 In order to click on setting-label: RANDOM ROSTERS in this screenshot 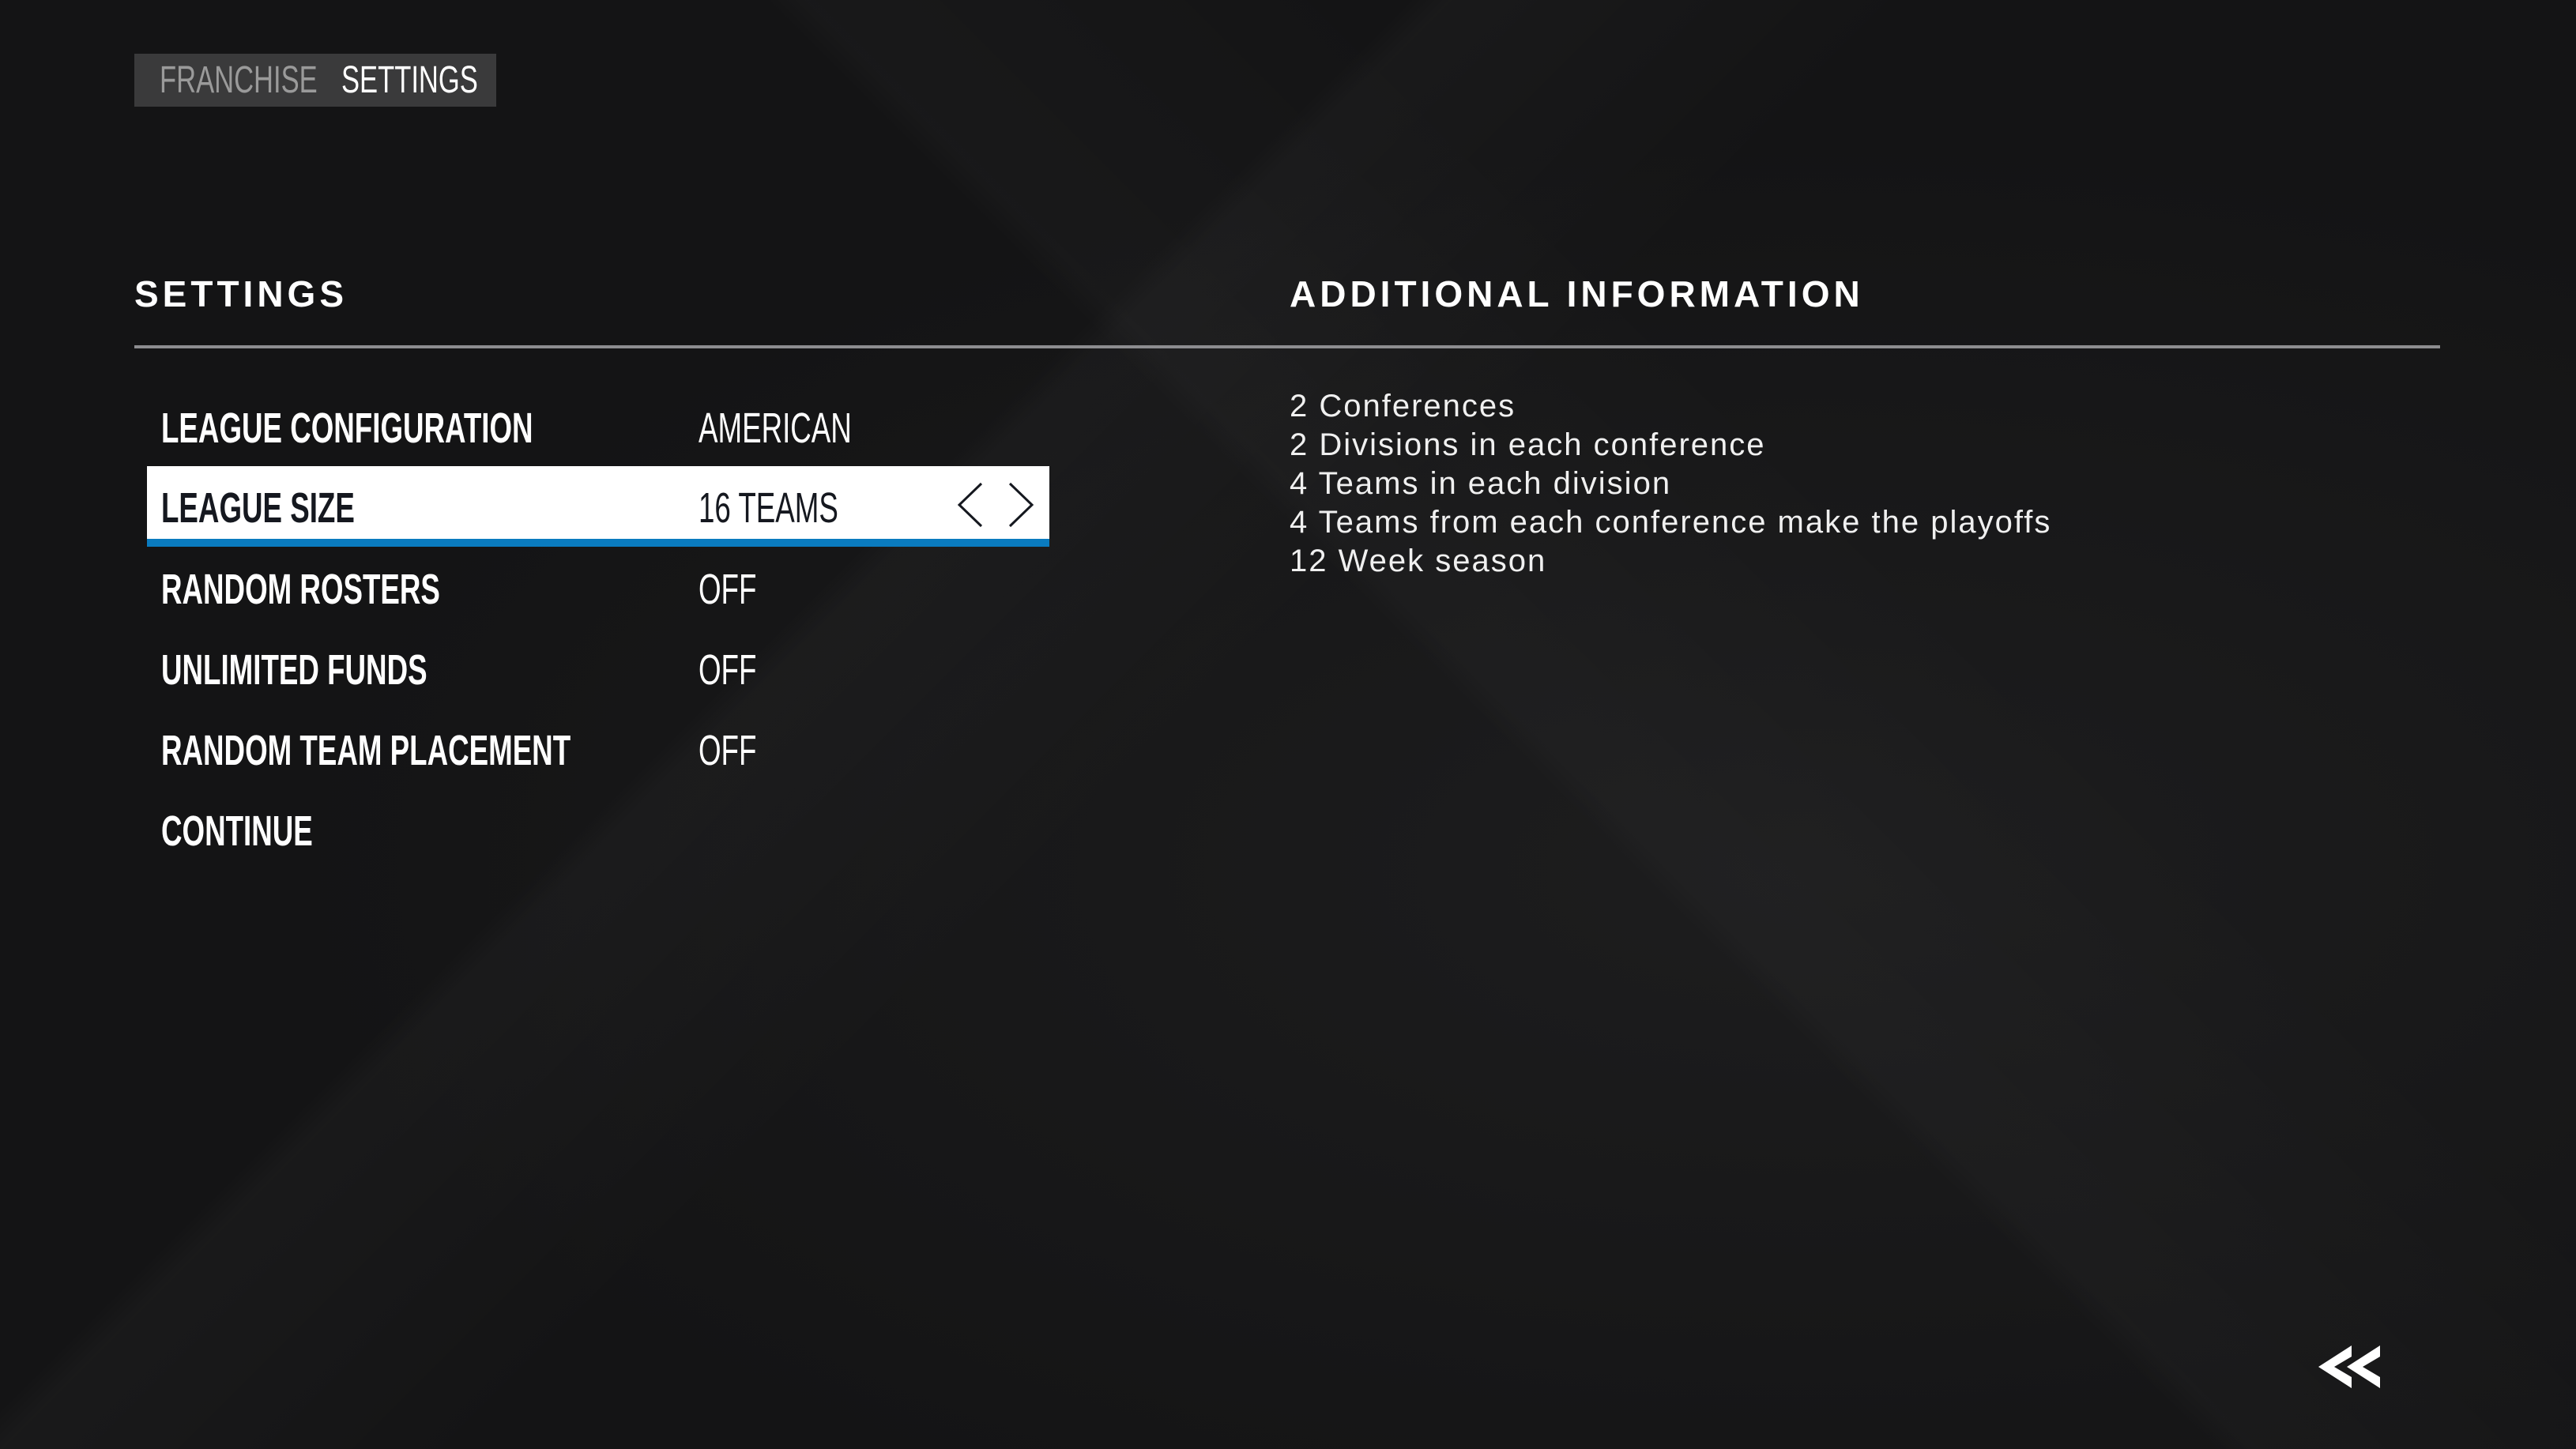, I will do `click(300, 590)`.